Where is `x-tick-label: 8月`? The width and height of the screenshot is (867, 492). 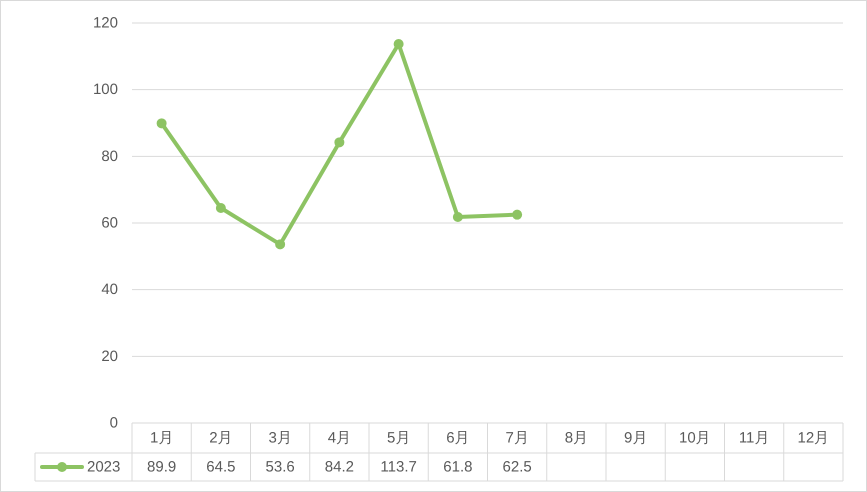
x-tick-label: 8月 is located at coordinates (576, 438).